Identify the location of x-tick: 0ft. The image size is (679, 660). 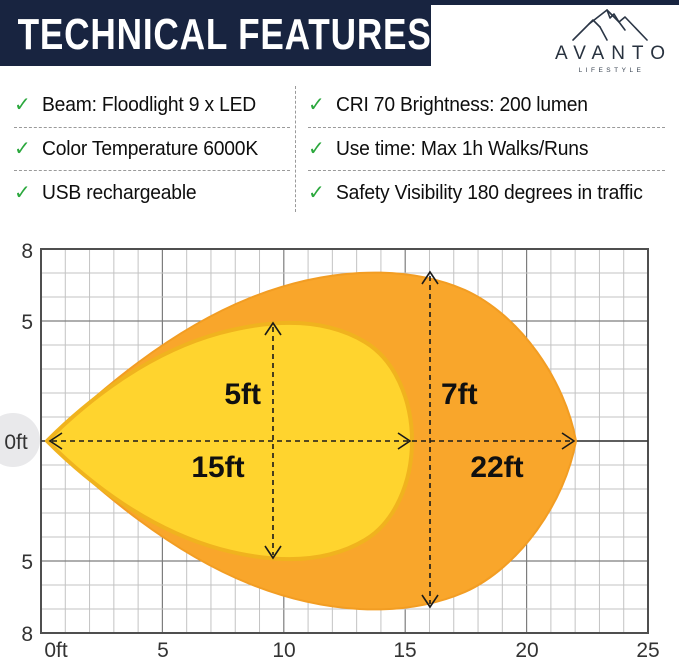
(56, 649).